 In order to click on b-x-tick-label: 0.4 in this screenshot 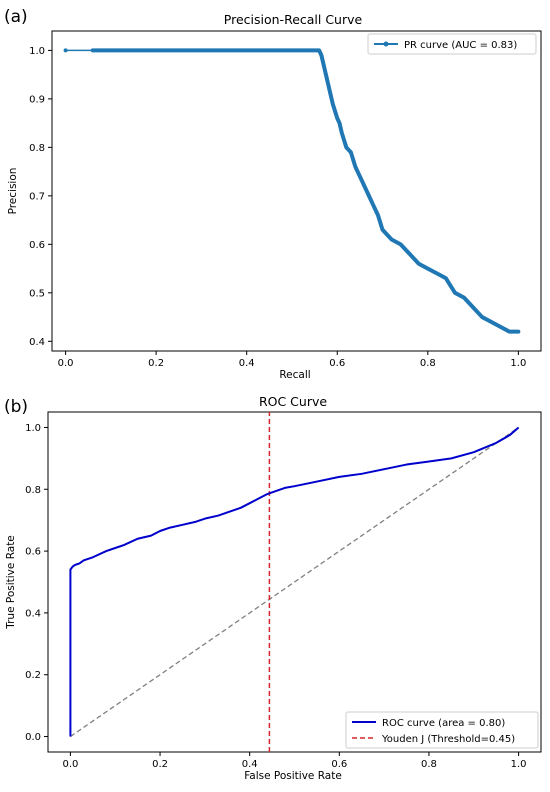, I will do `click(250, 764)`.